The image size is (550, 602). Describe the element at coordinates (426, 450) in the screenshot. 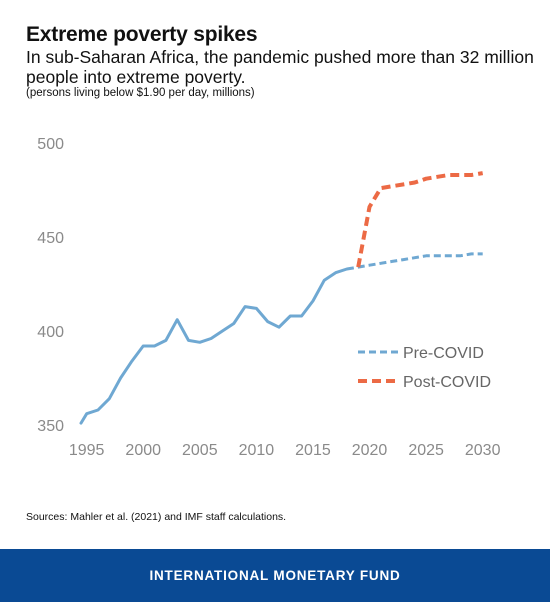

I see `x-tick-label: 2025` at that location.